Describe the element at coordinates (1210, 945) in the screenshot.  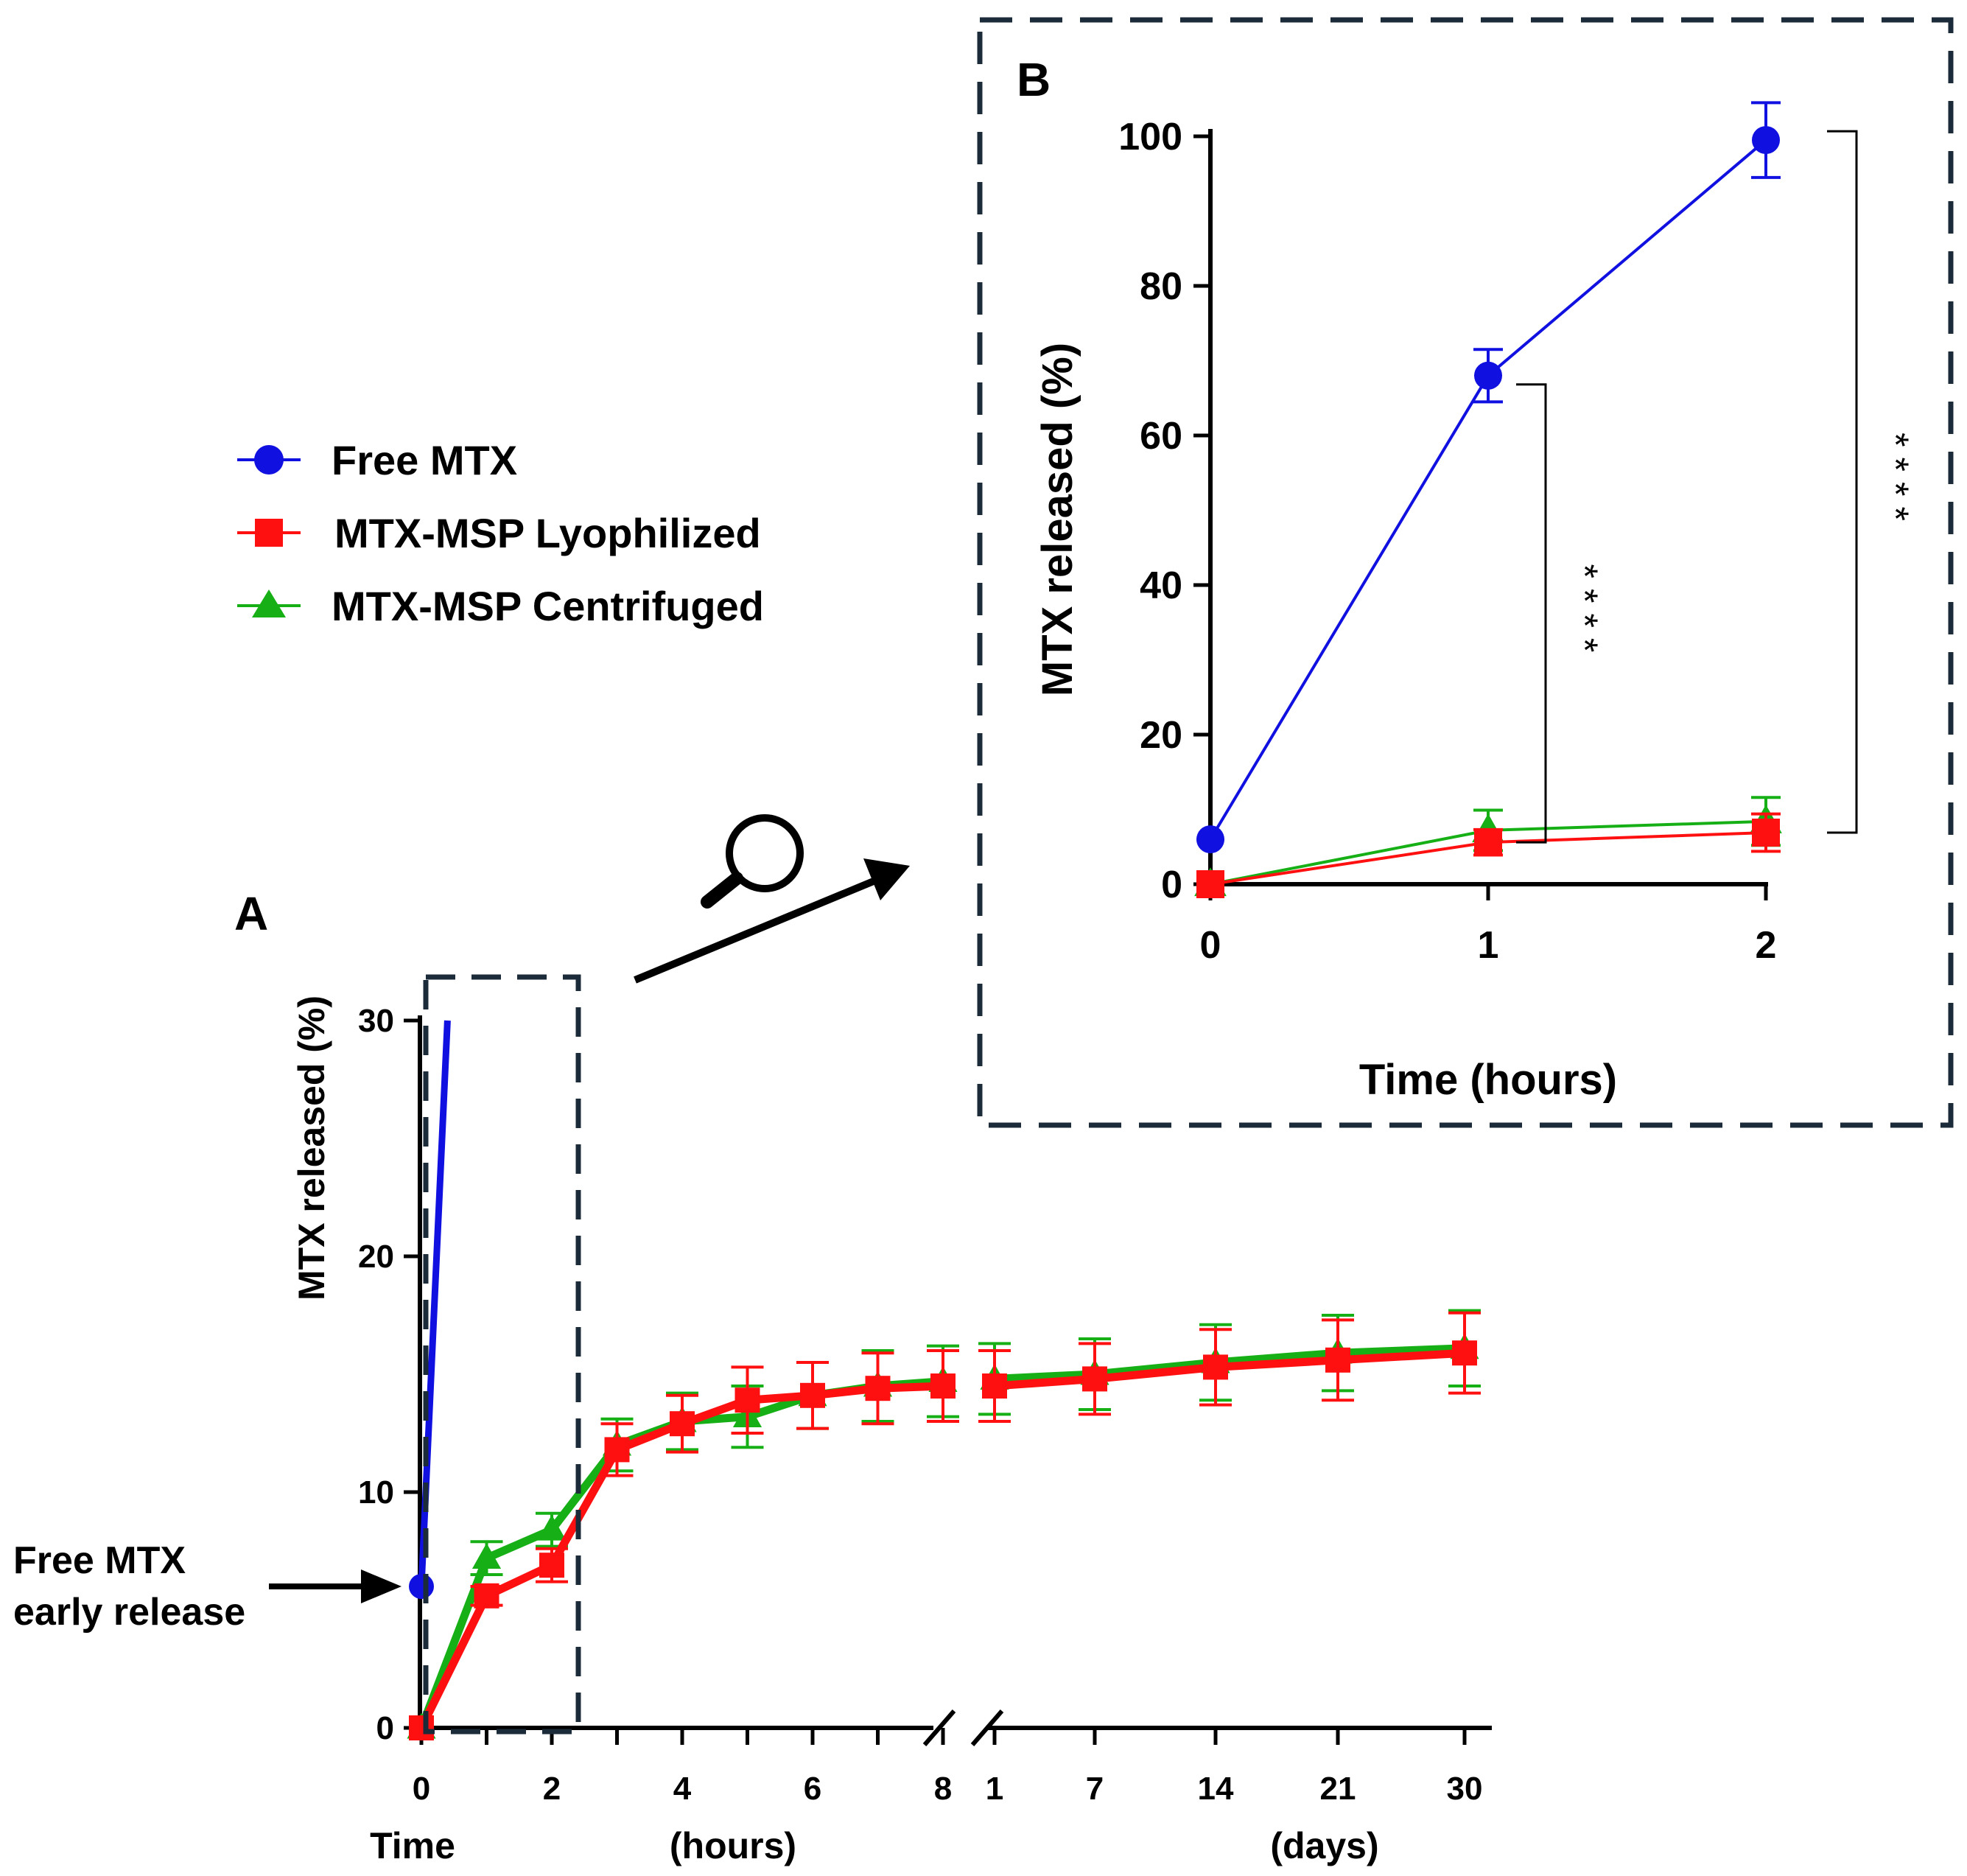
I see `panel-b-x-tick-label: 0` at that location.